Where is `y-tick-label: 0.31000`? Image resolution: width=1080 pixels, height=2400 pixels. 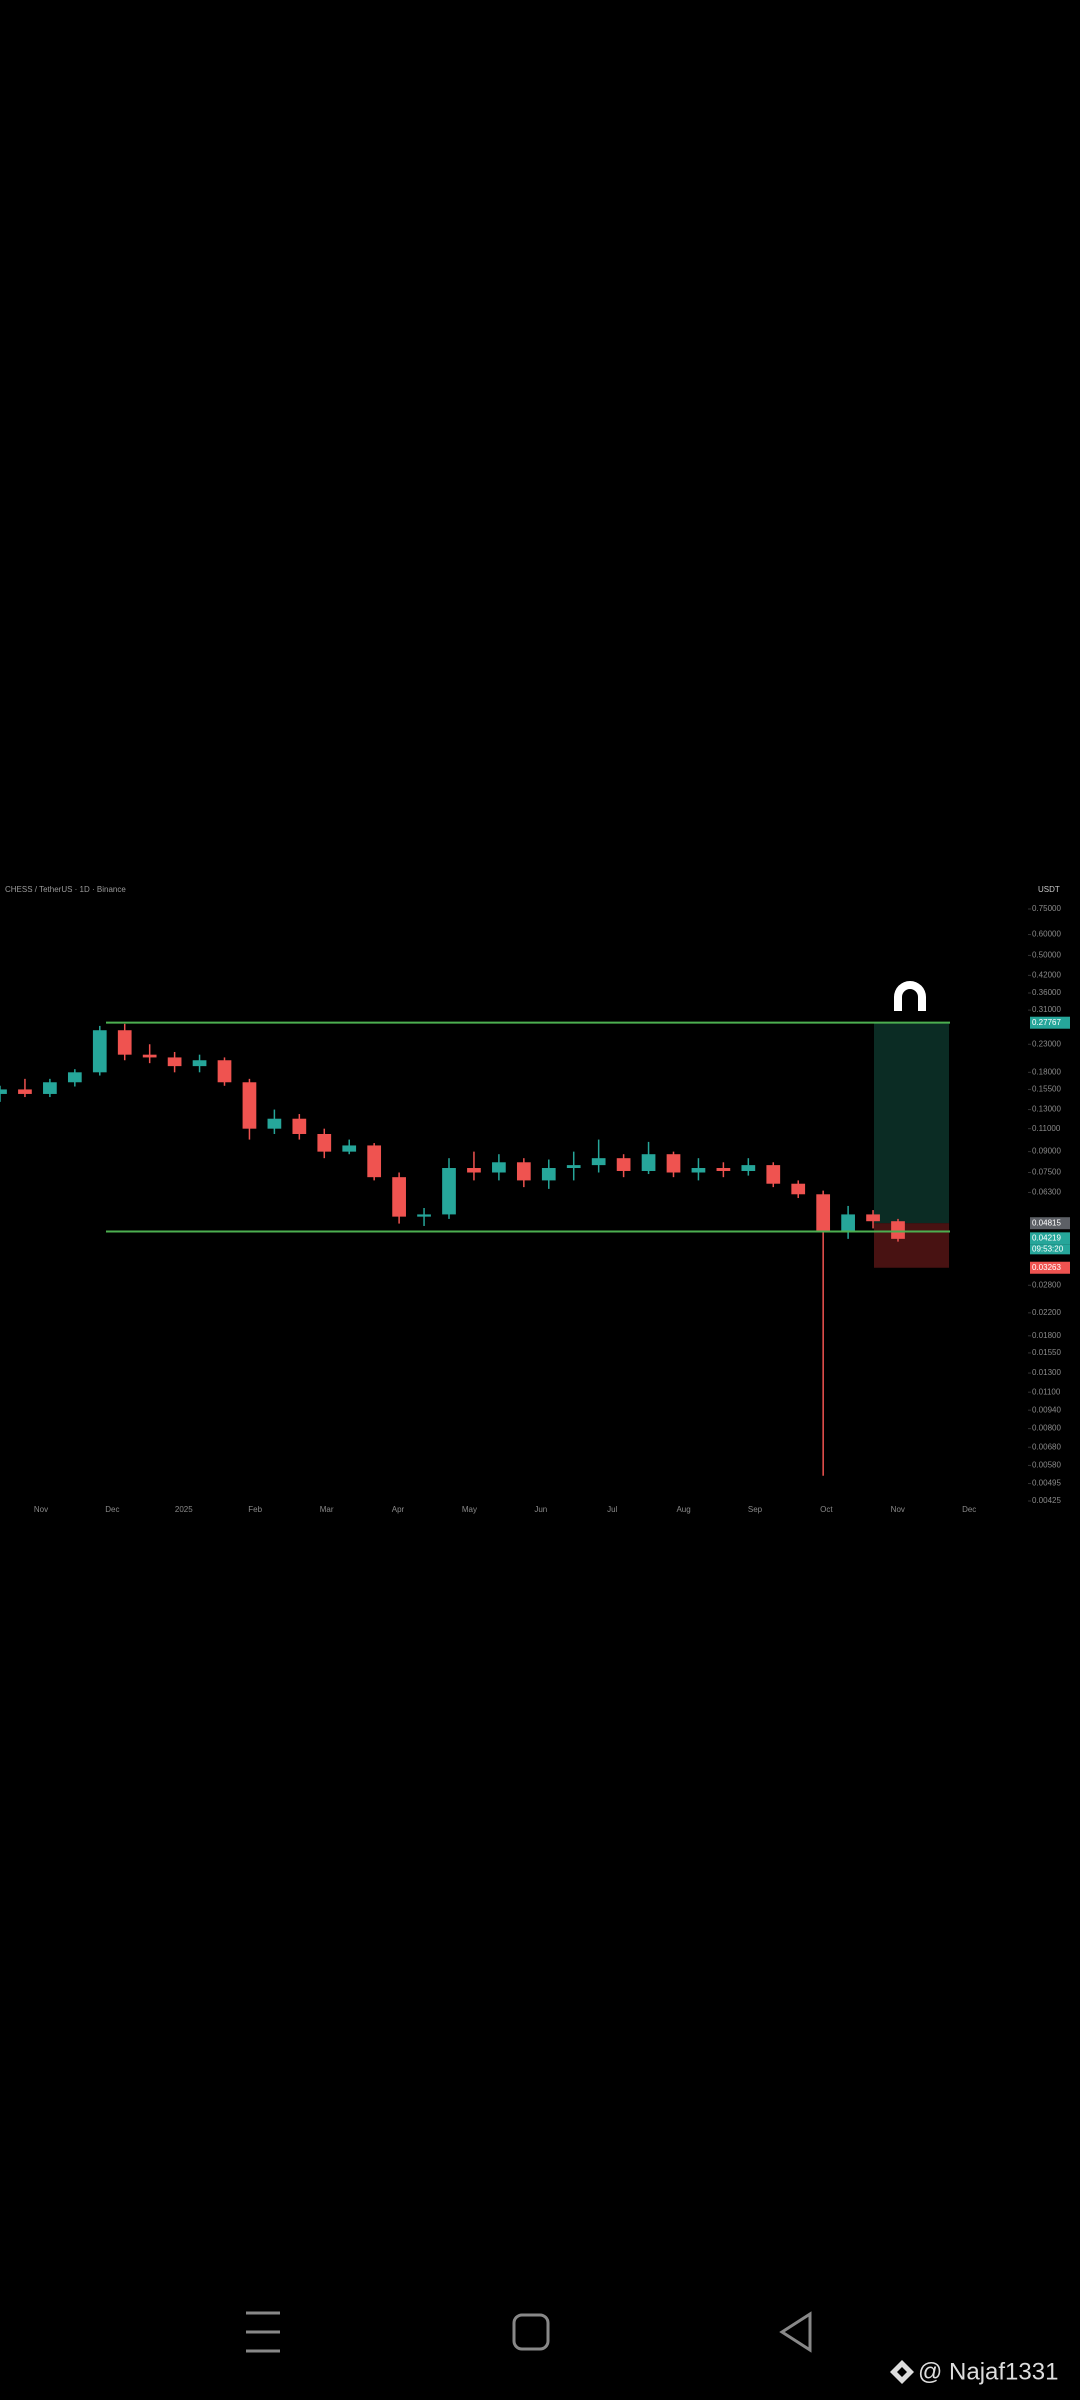 y-tick-label: 0.31000 is located at coordinates (1046, 1009).